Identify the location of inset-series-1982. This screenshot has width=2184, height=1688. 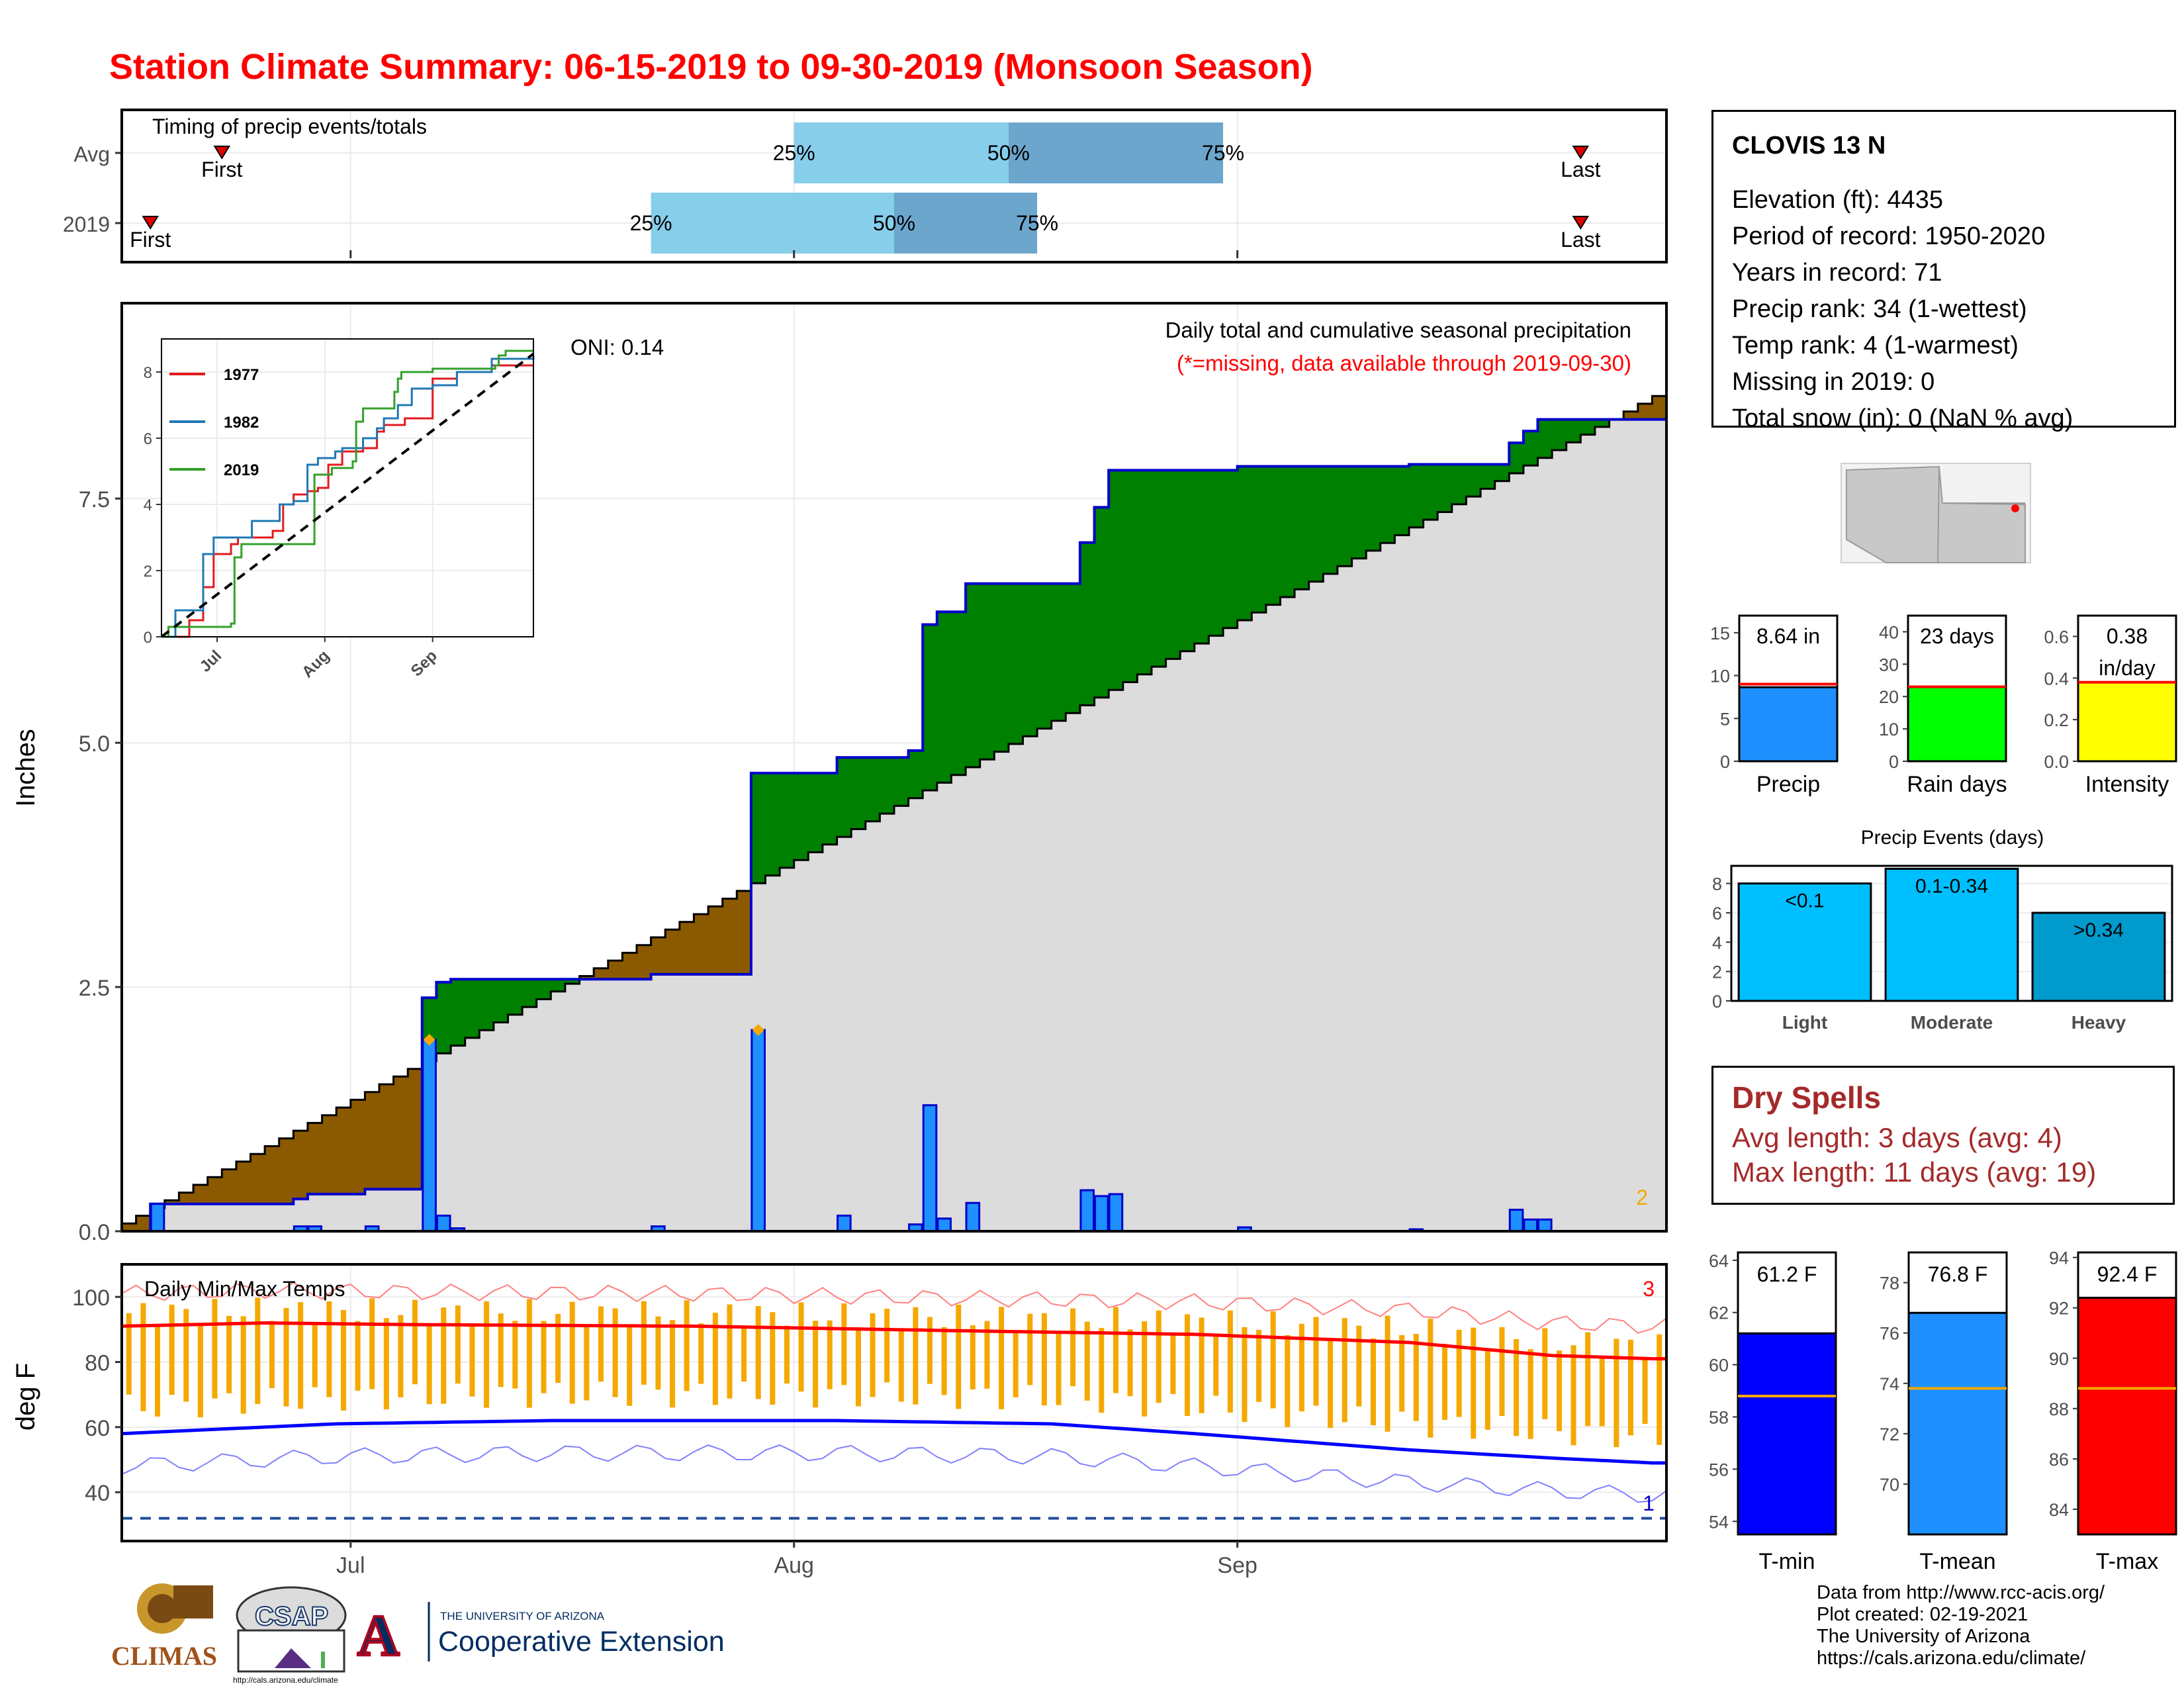
(348, 496).